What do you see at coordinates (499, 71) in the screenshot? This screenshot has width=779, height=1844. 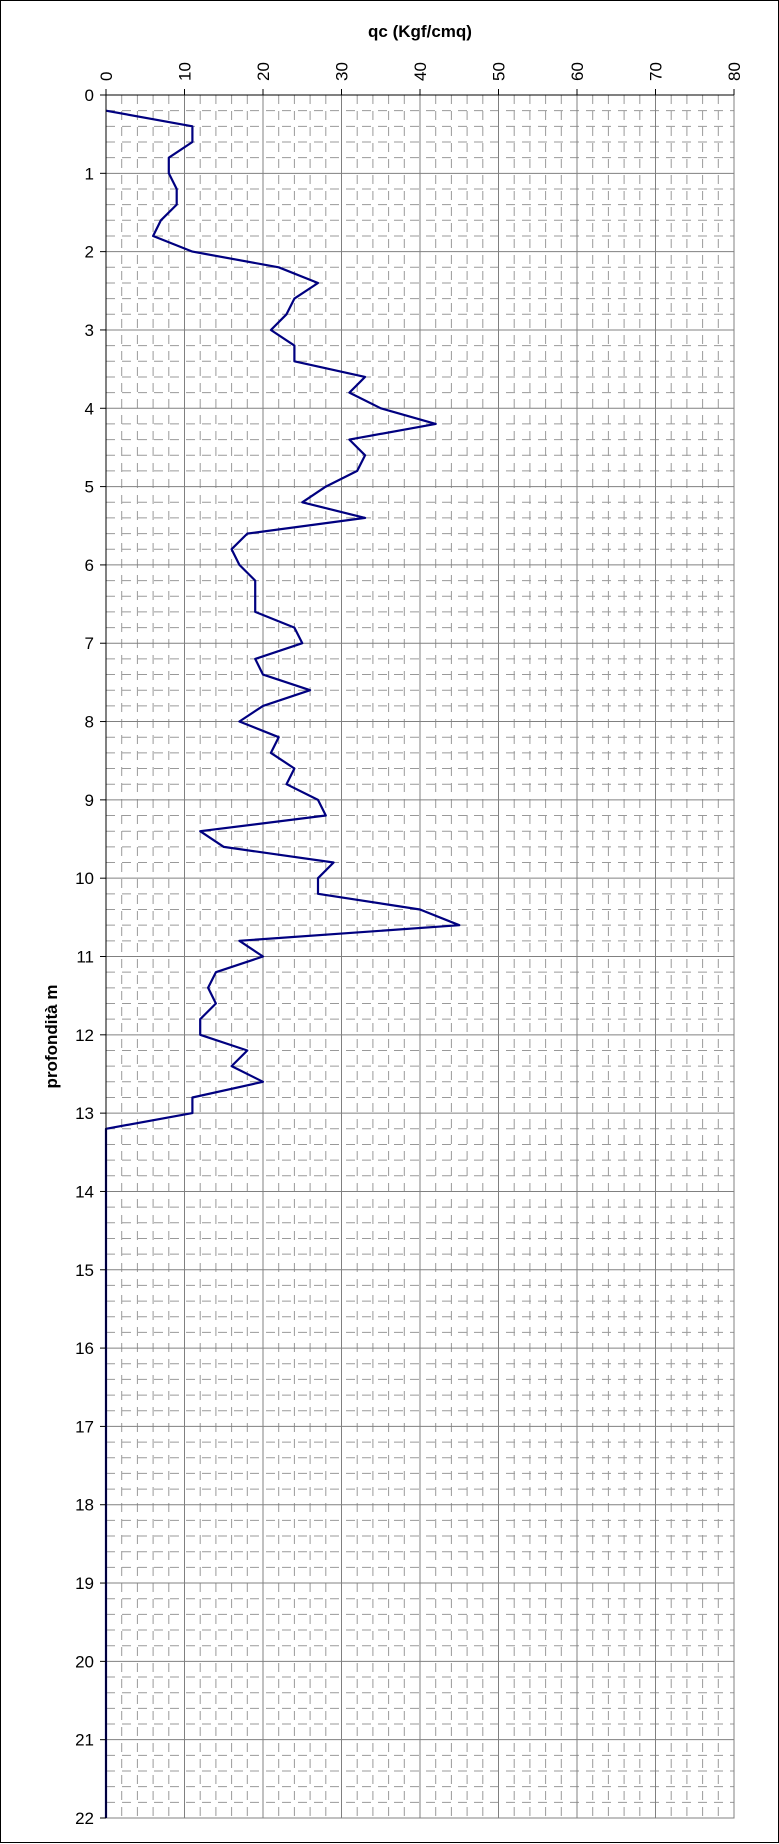 I see `x-tick-label: 50` at bounding box center [499, 71].